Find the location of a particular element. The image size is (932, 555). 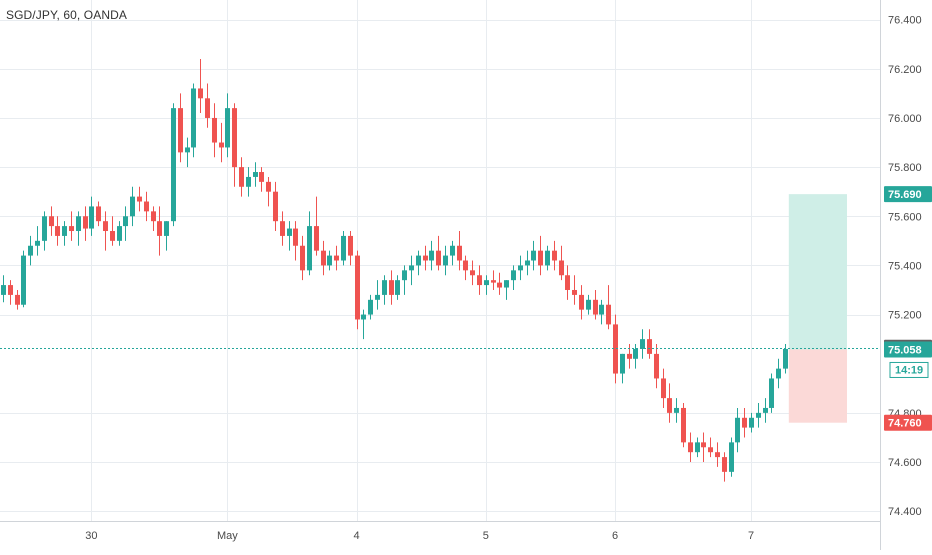

countdown-bg is located at coordinates (909, 369).